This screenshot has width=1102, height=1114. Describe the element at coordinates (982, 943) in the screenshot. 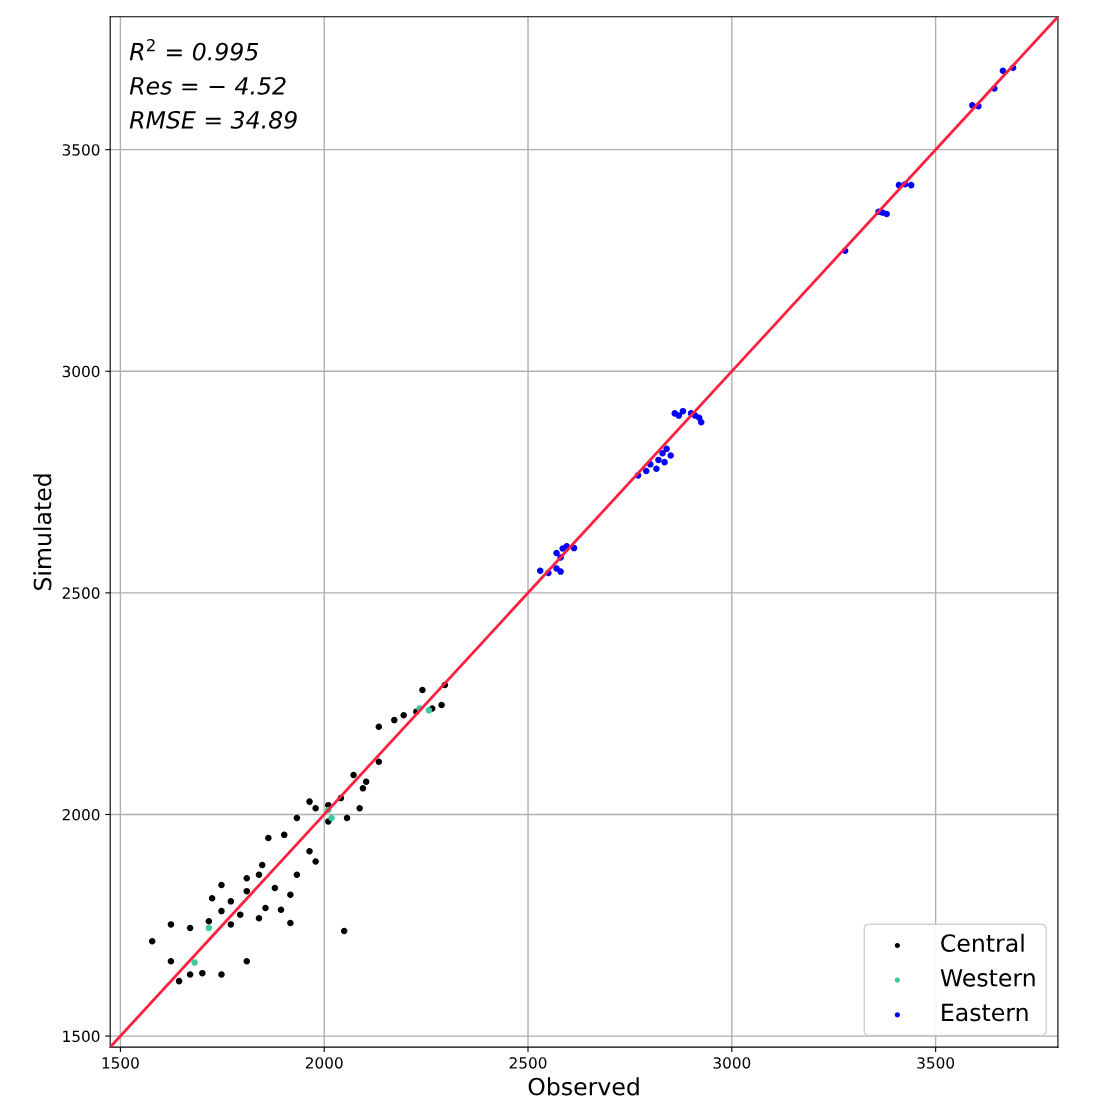

I see `legend-label: Central` at that location.